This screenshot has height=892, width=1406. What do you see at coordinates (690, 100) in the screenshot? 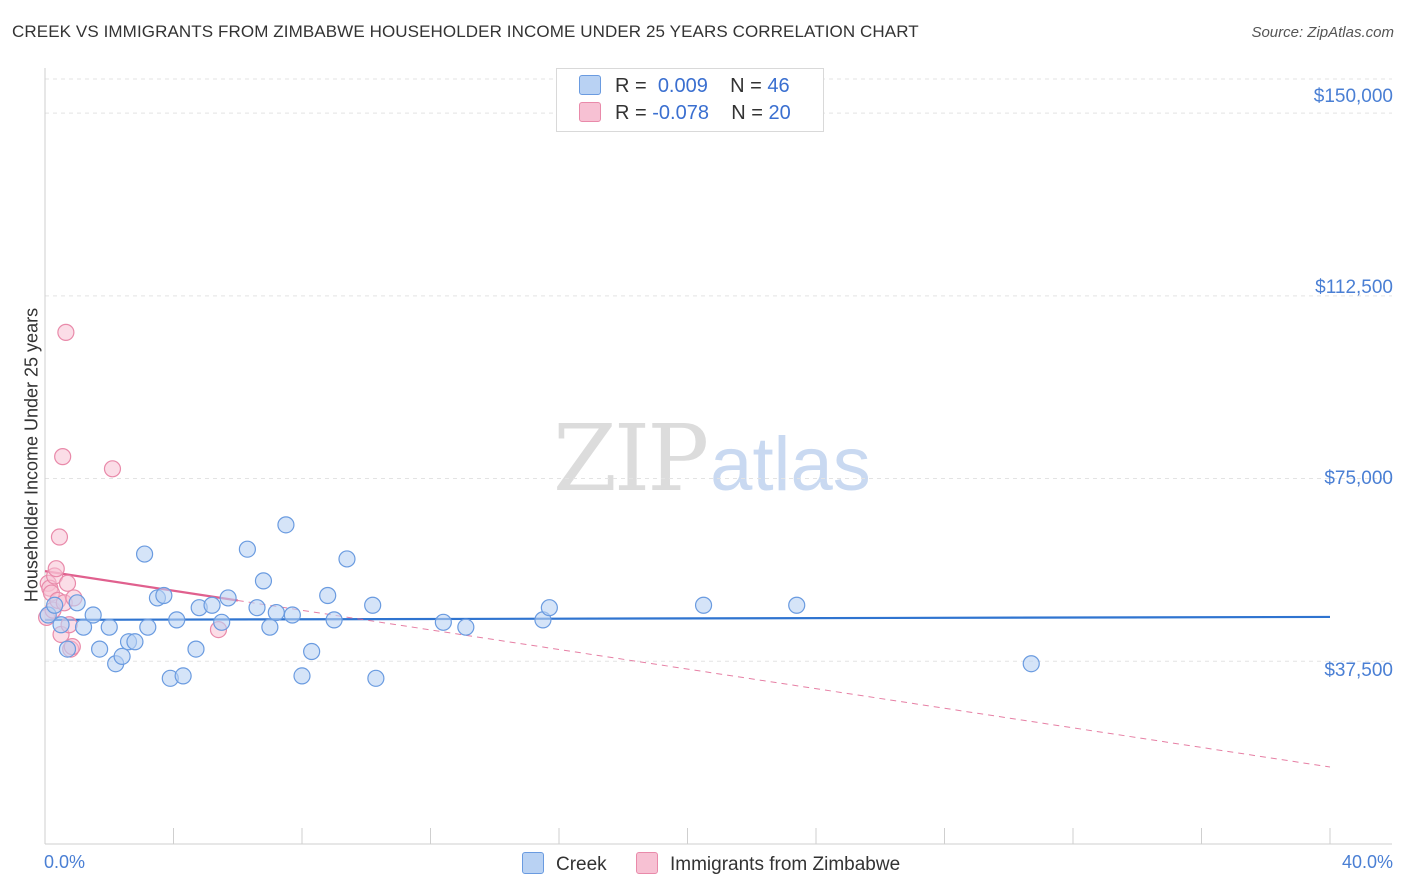
I see `correlation-legend: R = 0.009 N = 46 R = -0.078 N = 20` at bounding box center [690, 100].